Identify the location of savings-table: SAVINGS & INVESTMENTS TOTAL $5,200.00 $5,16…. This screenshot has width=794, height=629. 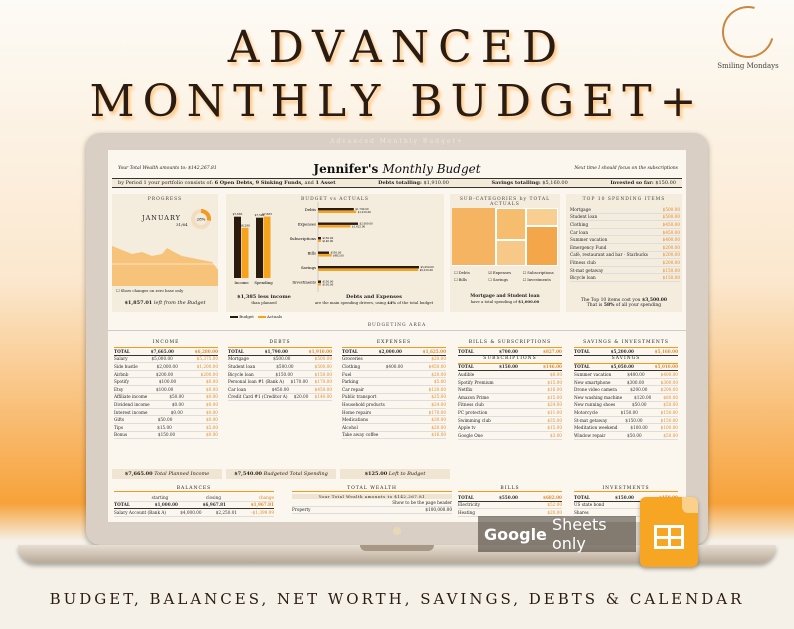
(626, 408).